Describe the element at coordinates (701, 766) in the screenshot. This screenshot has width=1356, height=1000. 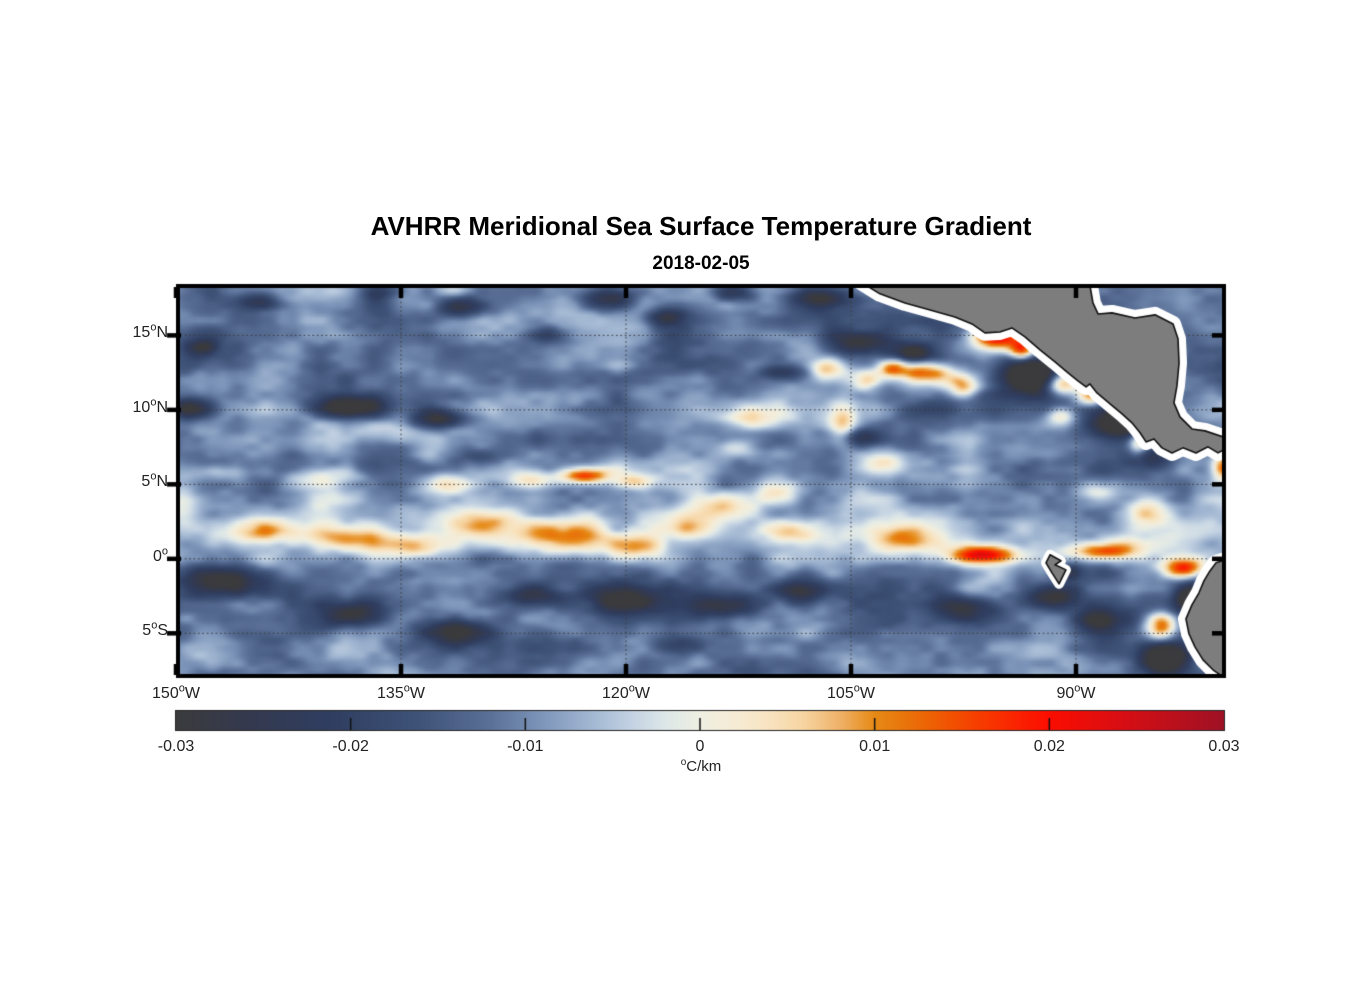
I see `colorbar-unit-label: oC/km` at that location.